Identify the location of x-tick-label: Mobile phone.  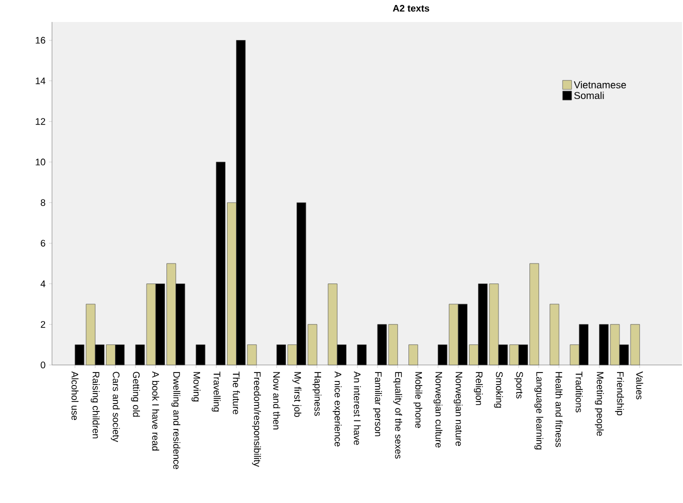
(417, 400).